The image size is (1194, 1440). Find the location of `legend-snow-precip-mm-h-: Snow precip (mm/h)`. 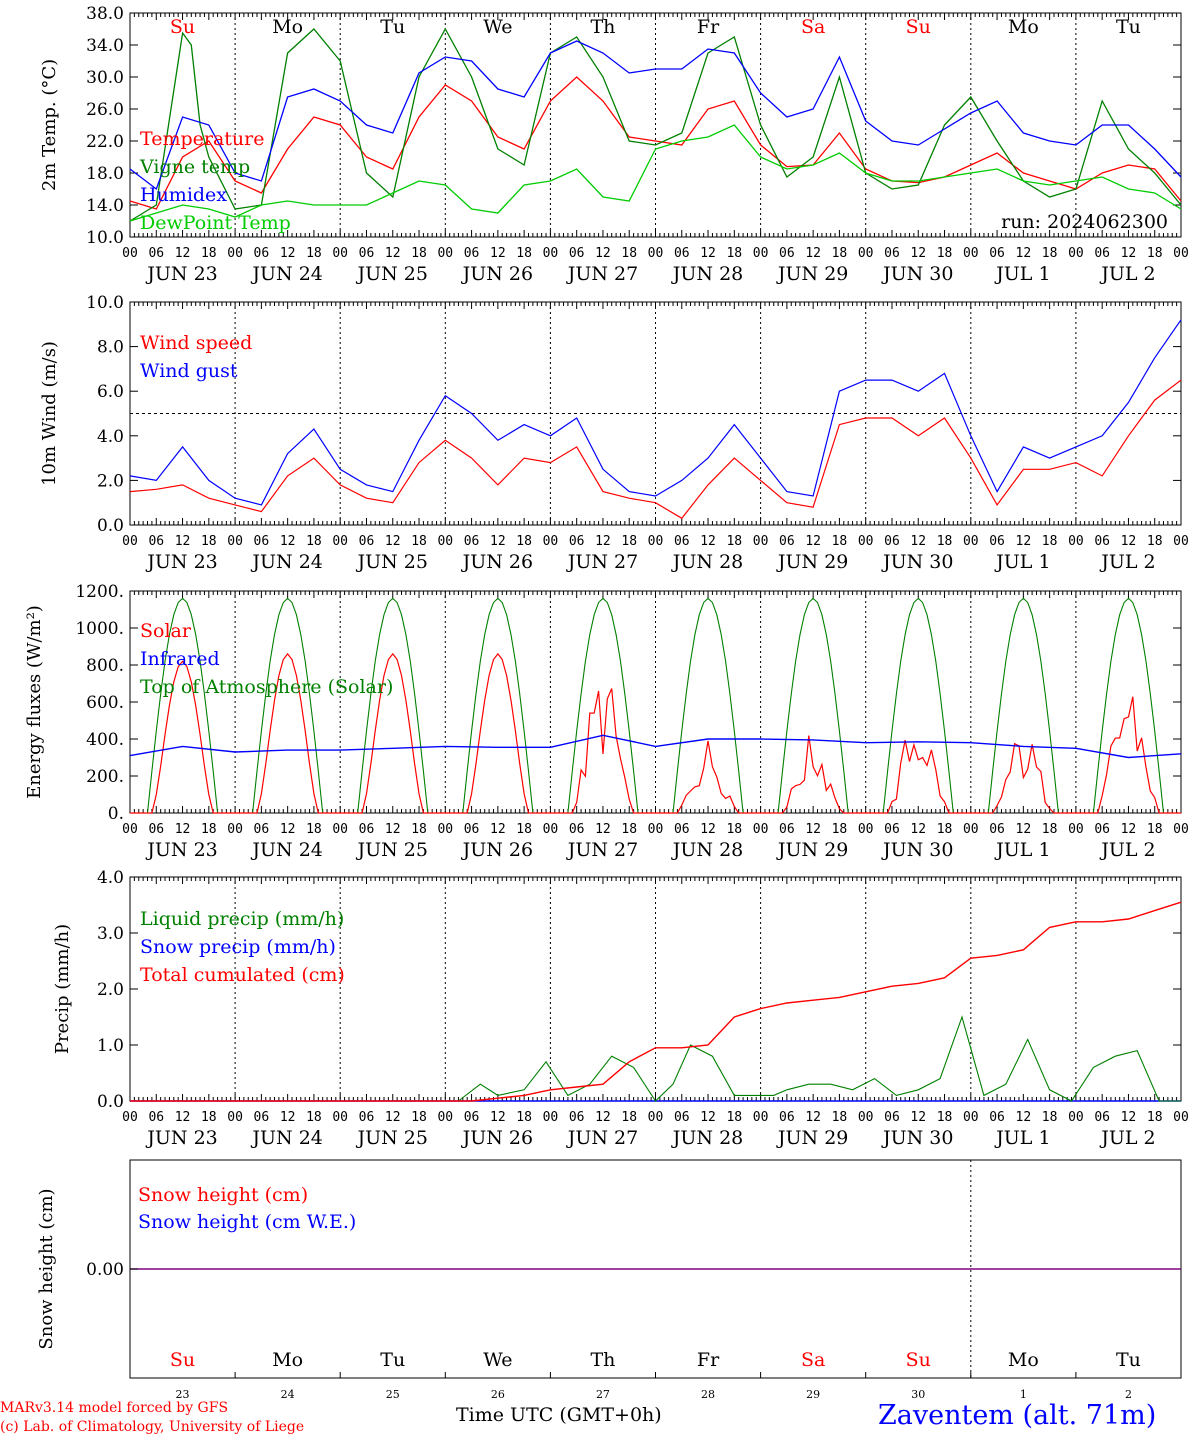

legend-snow-precip-mm-h-: Snow precip (mm/h) is located at coordinates (238, 947).